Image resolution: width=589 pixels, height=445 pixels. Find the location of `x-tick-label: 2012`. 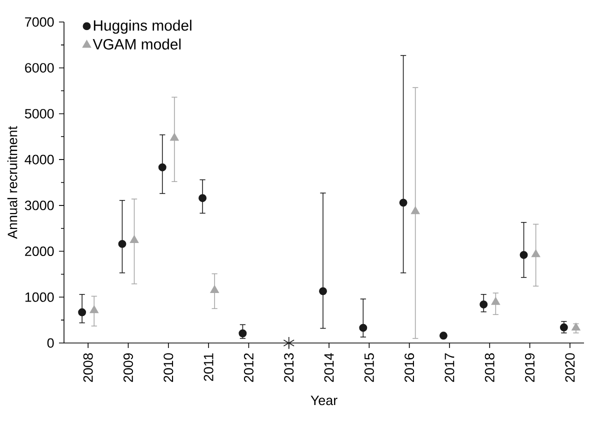

x-tick-label: 2012 is located at coordinates (249, 367).